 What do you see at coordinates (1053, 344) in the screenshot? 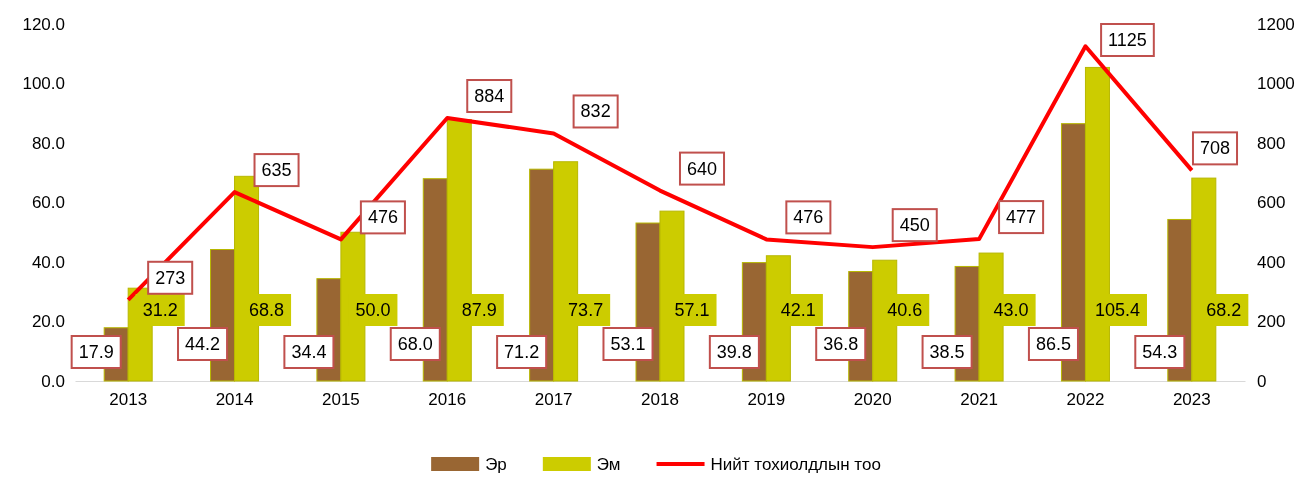
I see `data-label: 86.5` at bounding box center [1053, 344].